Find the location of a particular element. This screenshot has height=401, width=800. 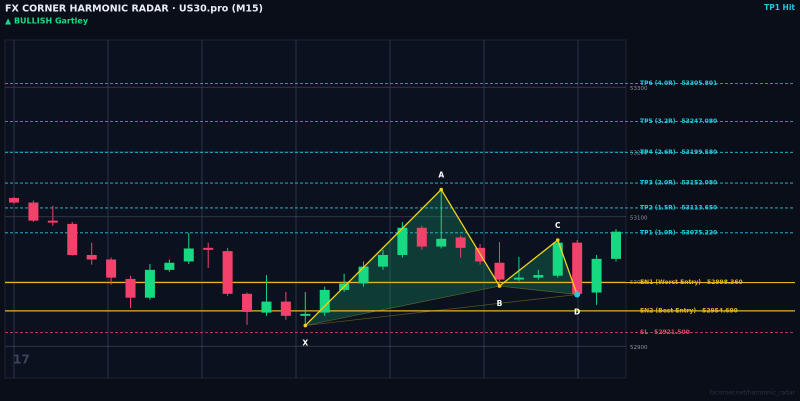

level-value: 53199.580 is located at coordinates (700, 152).